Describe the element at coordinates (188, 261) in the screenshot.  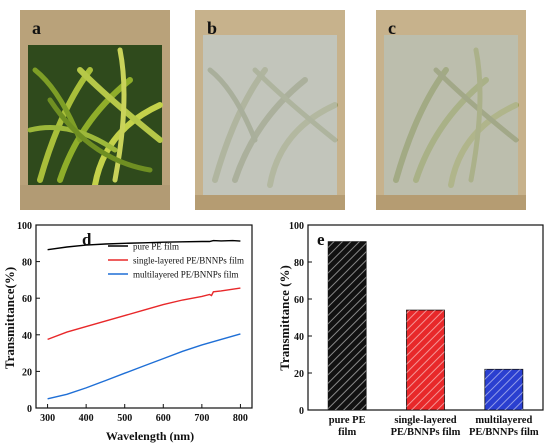
I see `legend-label: single-layered PE/BNNPs film` at that location.